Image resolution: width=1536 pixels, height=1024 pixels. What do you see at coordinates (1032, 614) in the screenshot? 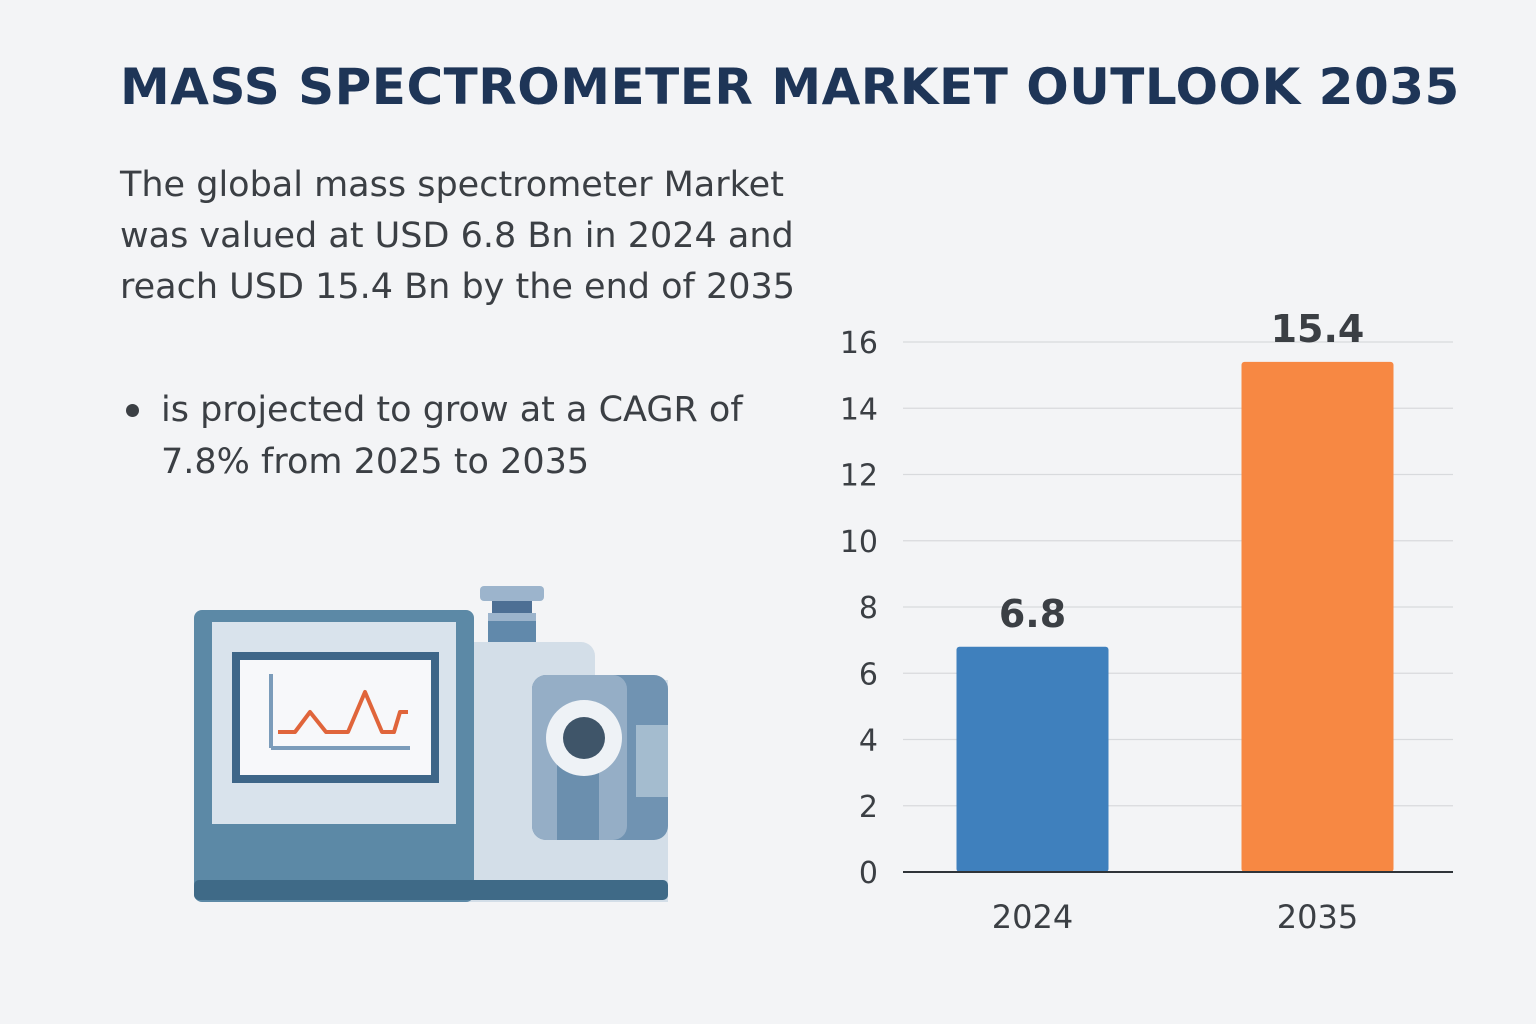
I see `data-label-2024: 6.8` at bounding box center [1032, 614].